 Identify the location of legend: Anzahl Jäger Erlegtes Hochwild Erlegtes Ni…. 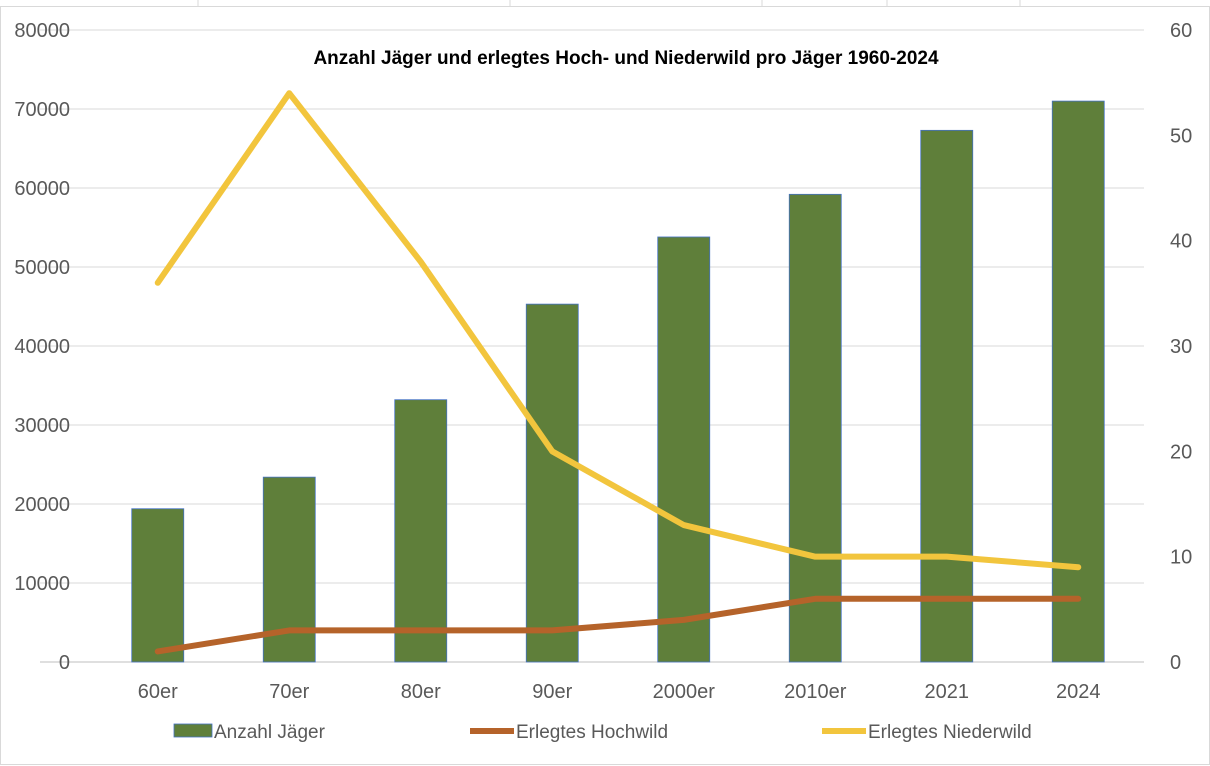
(602, 732).